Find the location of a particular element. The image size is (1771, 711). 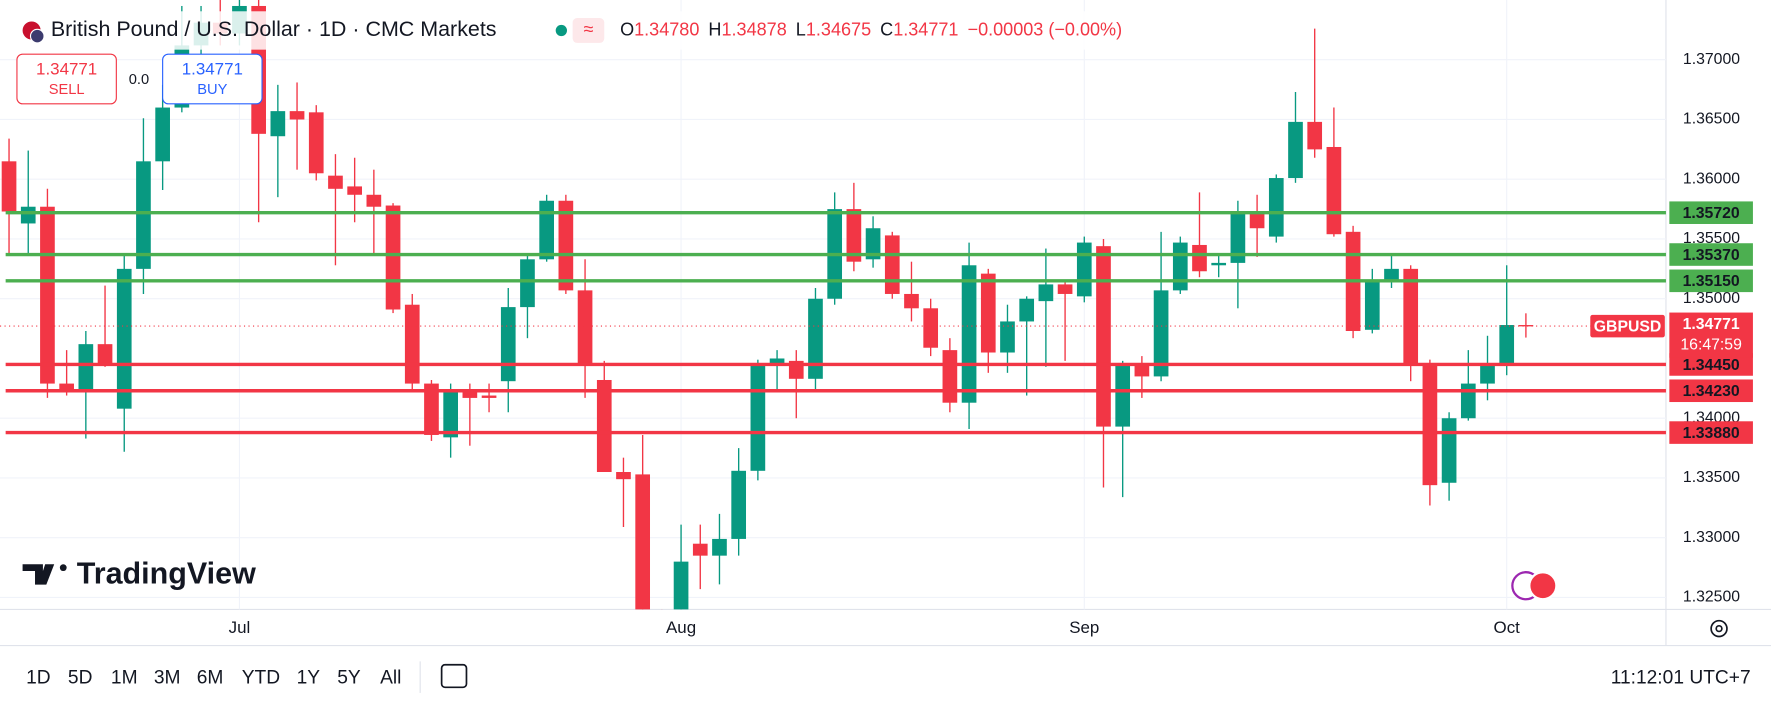

symbol-label-bg is located at coordinates (1627, 326).